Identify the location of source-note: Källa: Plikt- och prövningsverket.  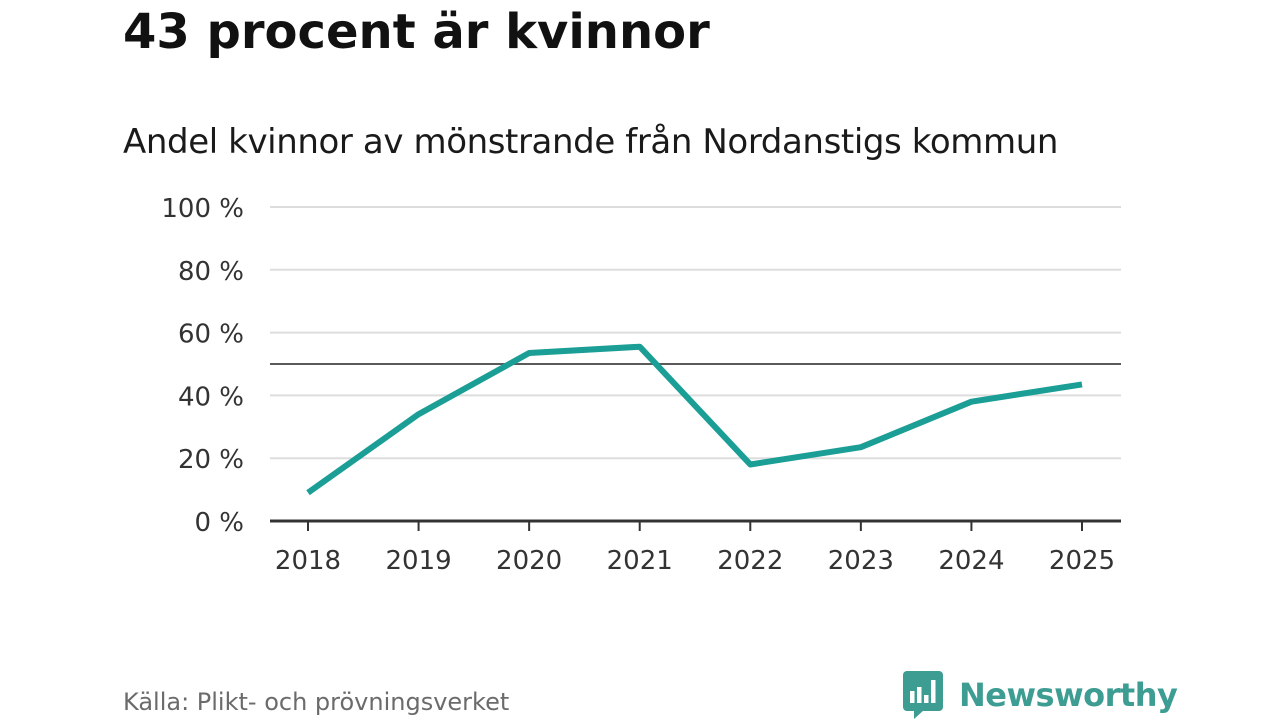
(316, 702).